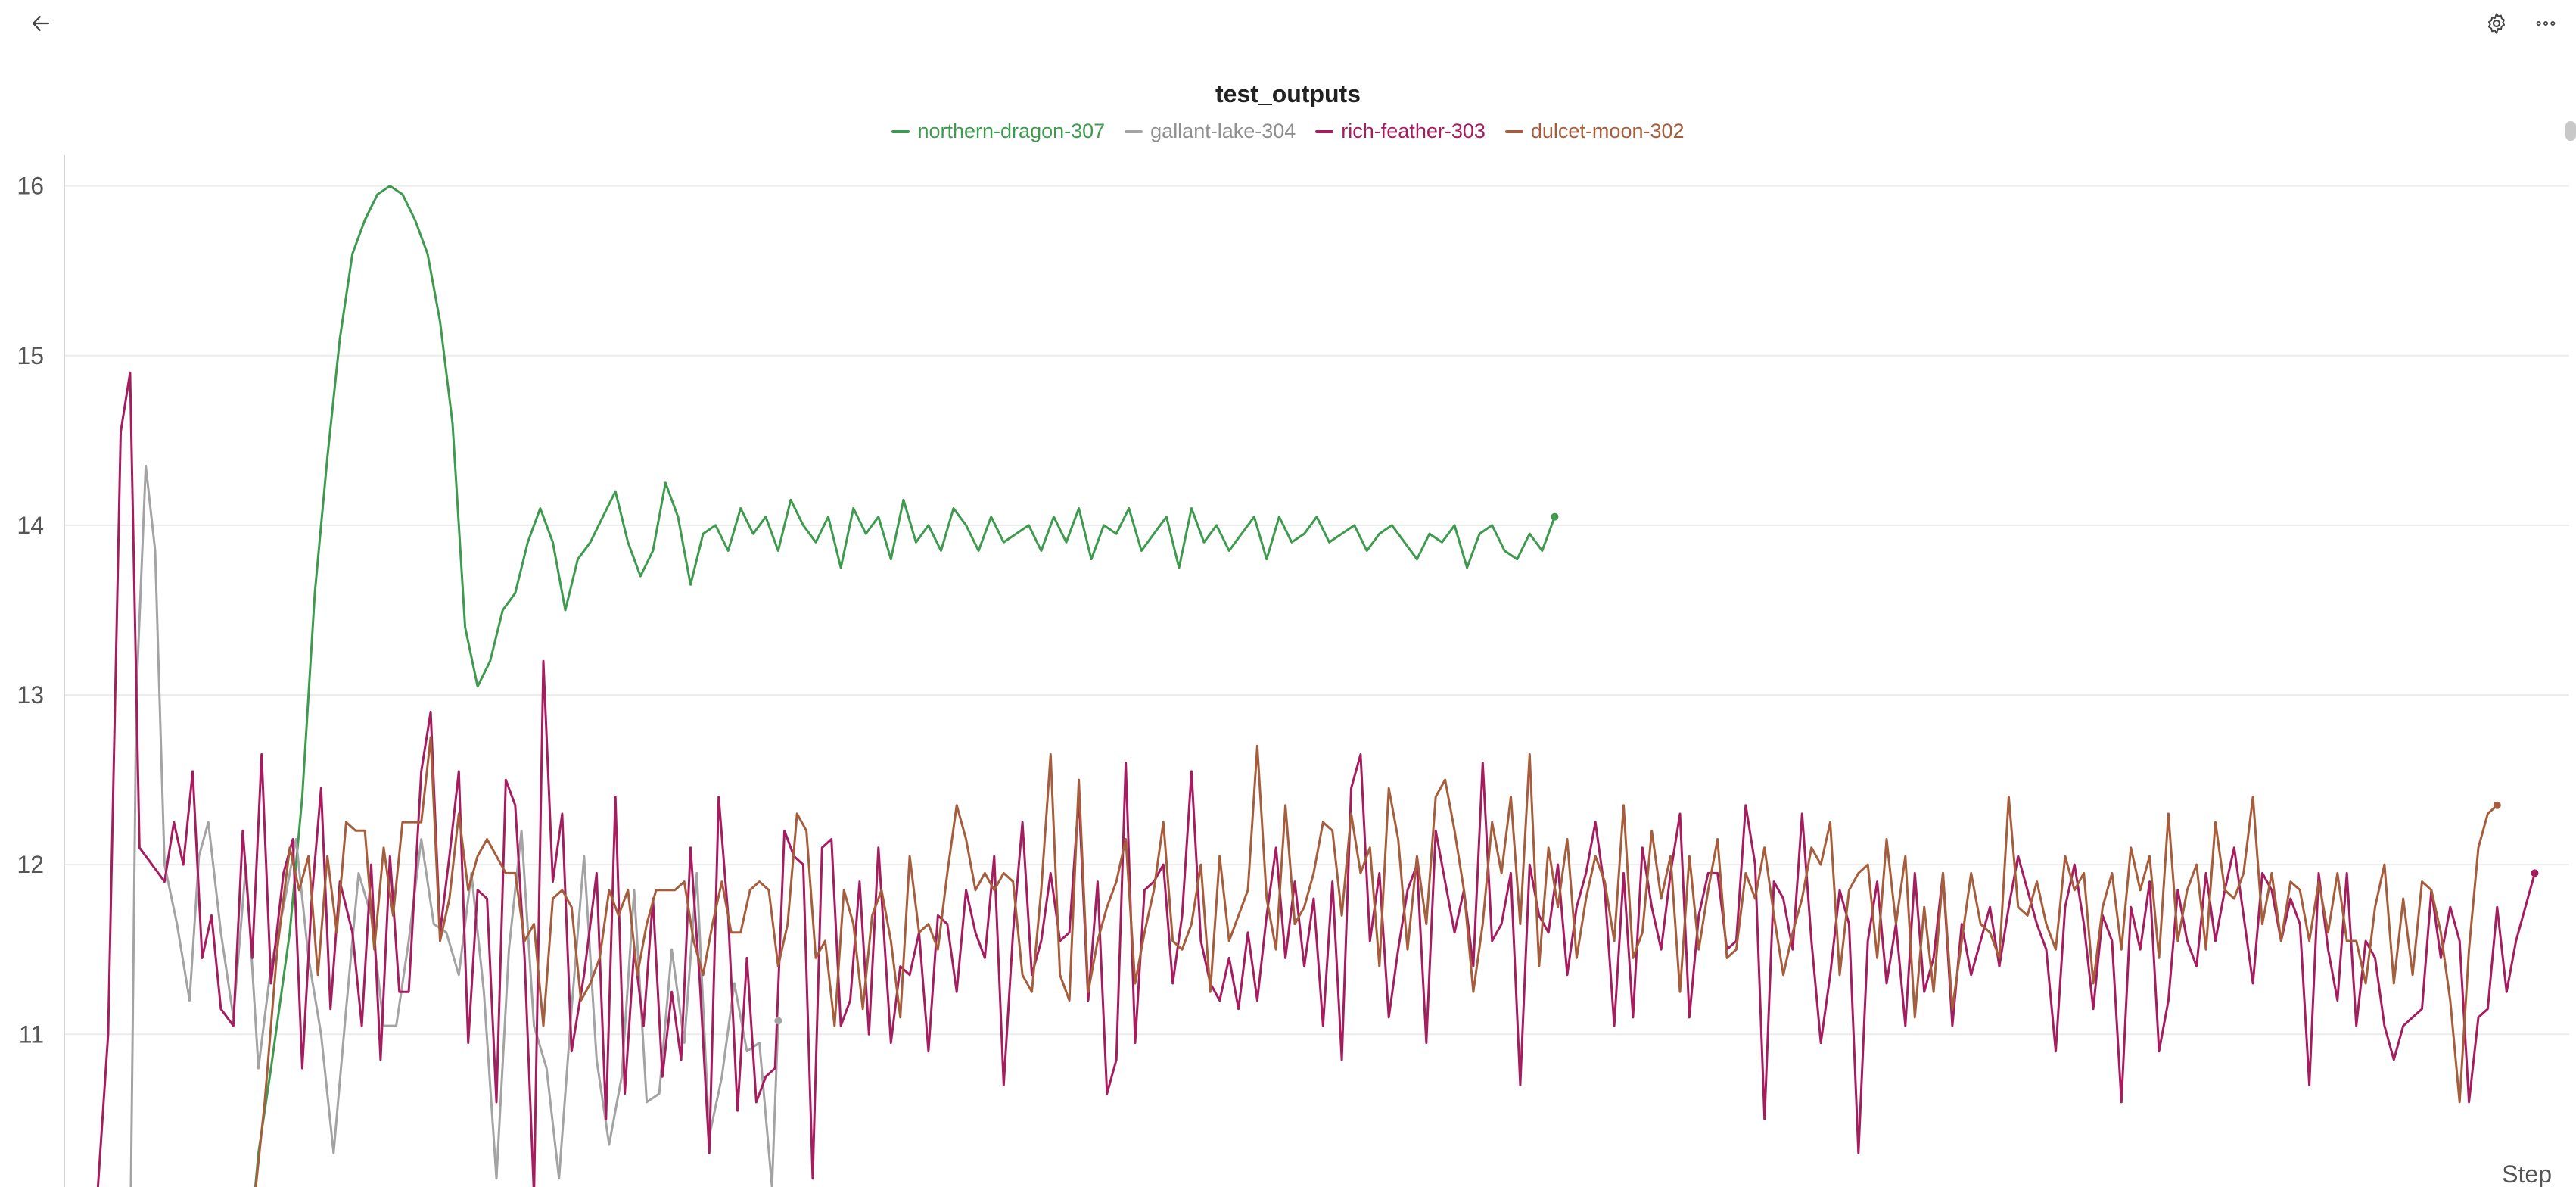 This screenshot has width=2576, height=1187. I want to click on y-tick-label: 15, so click(31, 355).